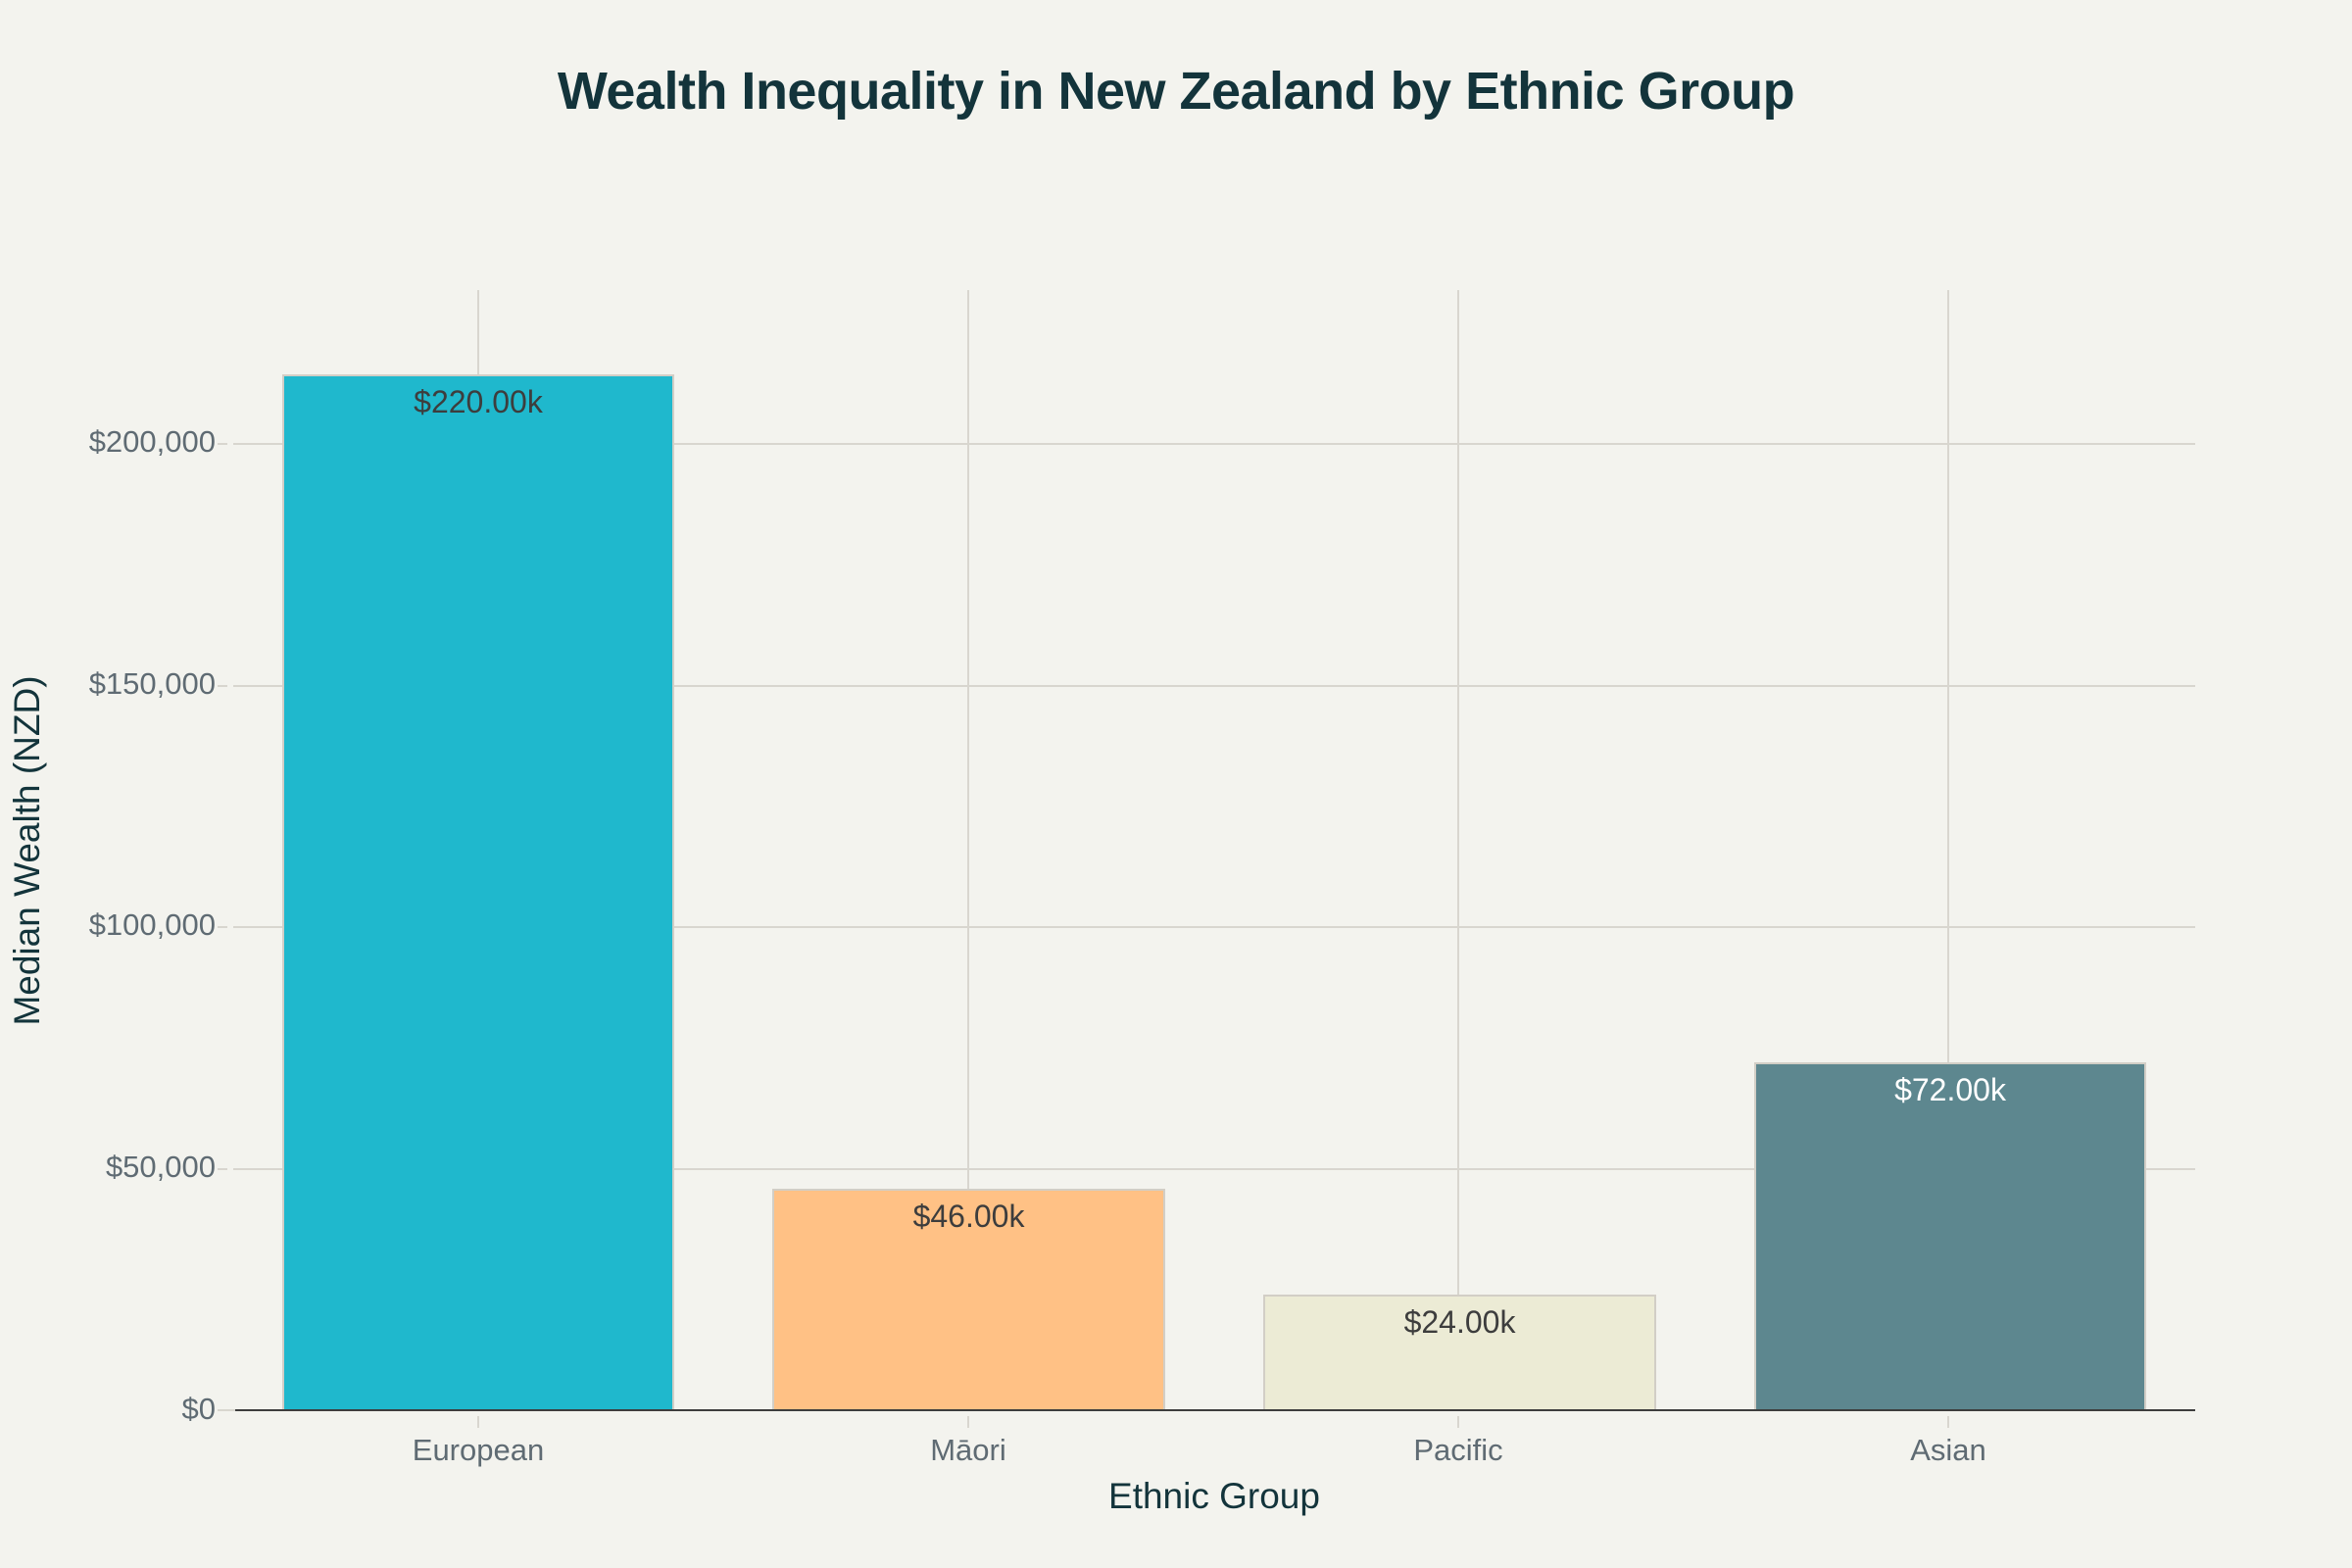  Describe the element at coordinates (1459, 1322) in the screenshot. I see `bar-value-label: $24.00k` at that location.